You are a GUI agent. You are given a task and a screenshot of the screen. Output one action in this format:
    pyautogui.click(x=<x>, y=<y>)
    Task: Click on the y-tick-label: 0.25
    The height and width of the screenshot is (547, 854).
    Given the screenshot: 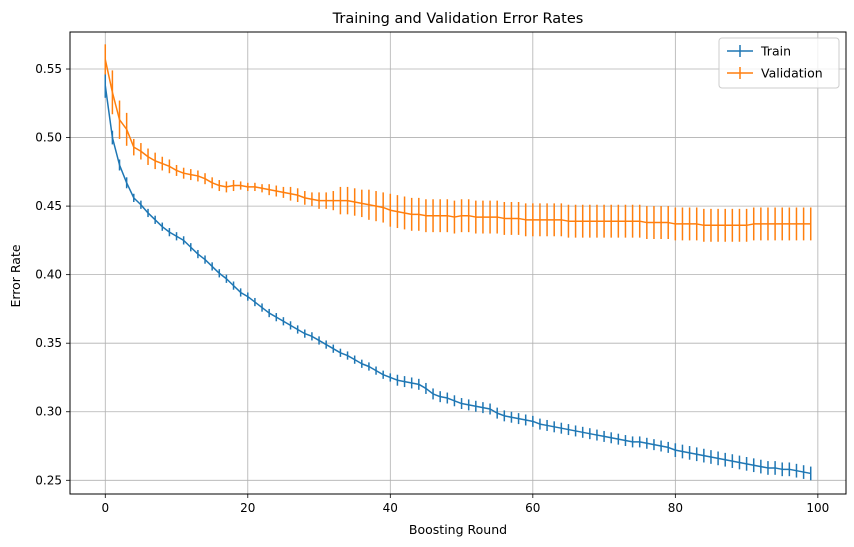 What is the action you would take?
    pyautogui.click(x=48, y=480)
    